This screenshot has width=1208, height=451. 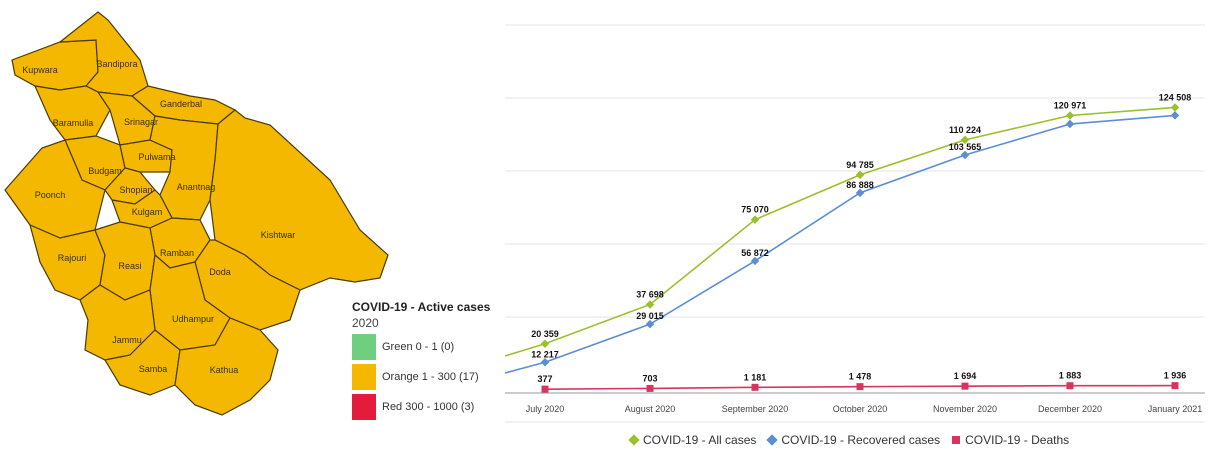 What do you see at coordinates (755, 210) in the screenshot?
I see `data-label: 75 070` at bounding box center [755, 210].